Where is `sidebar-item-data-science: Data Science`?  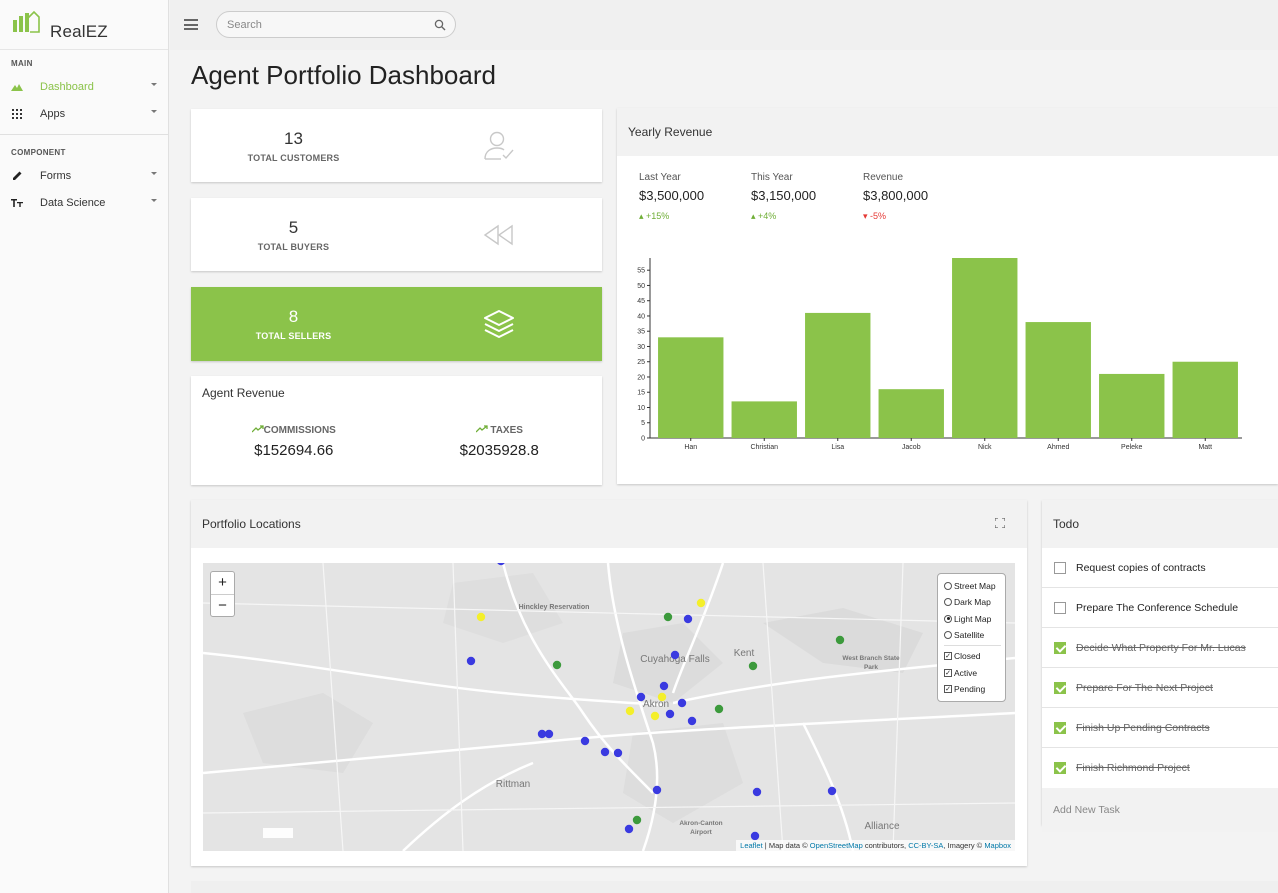 sidebar-item-data-science: Data Science is located at coordinates (84, 202).